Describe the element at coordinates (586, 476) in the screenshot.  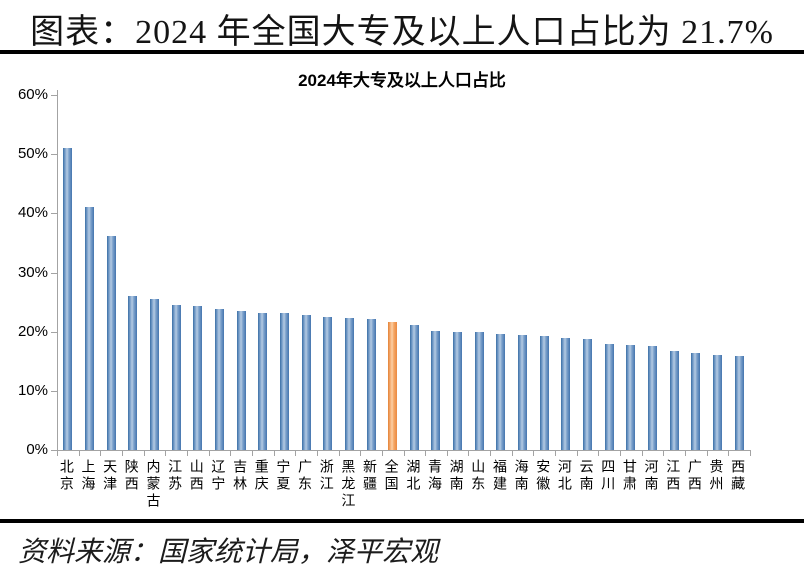
I see `x-category-label: 云南` at that location.